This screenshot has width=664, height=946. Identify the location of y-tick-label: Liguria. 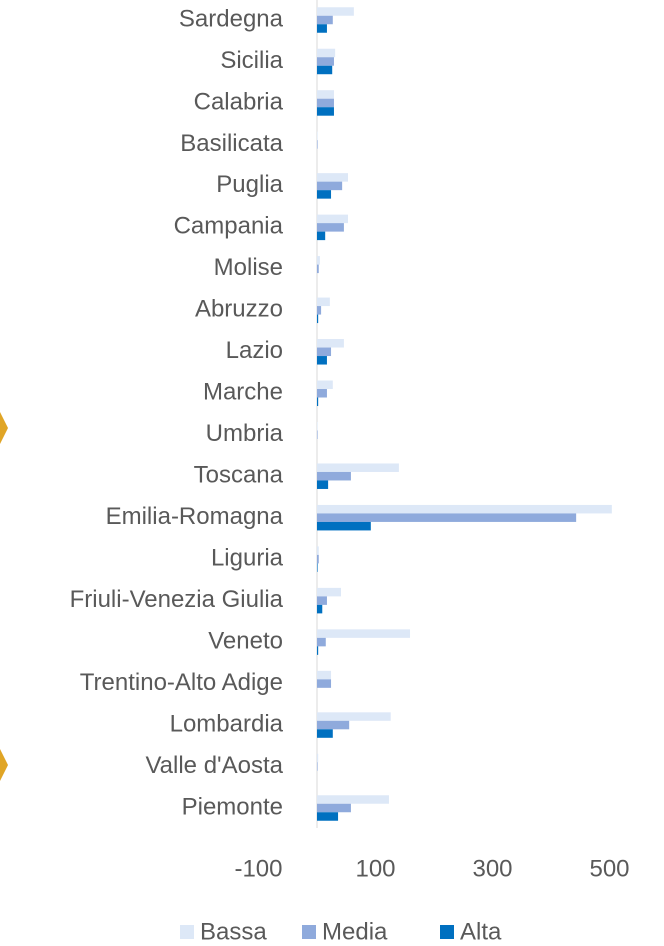
(247, 558).